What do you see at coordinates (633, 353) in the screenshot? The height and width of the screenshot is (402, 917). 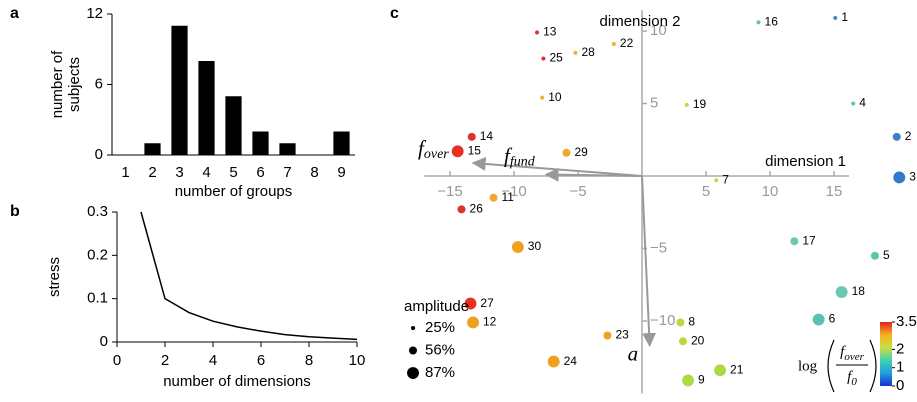 I see `arrow-label: a` at bounding box center [633, 353].